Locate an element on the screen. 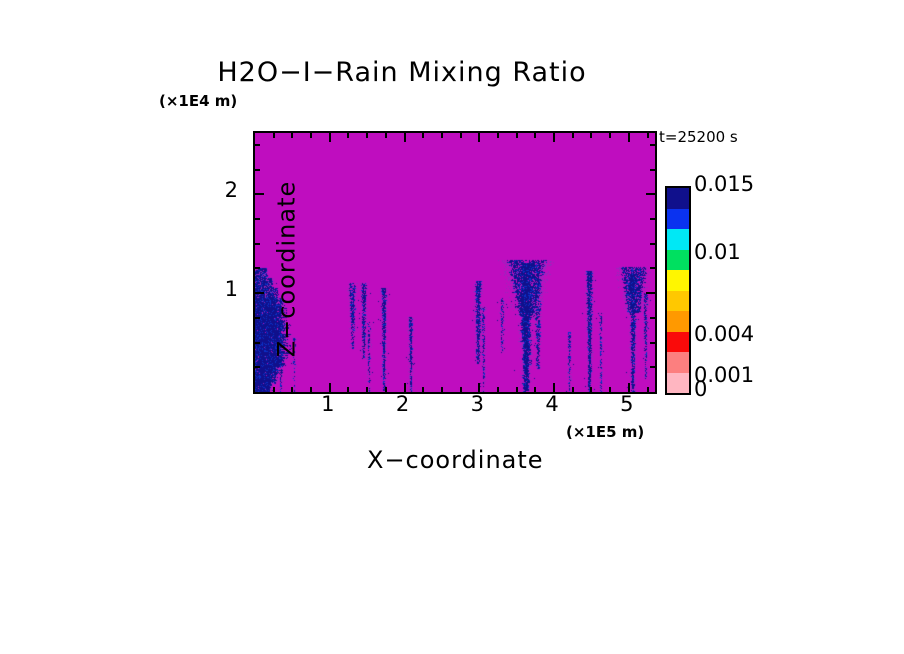 The image size is (904, 654). time-annotation: t=25200 s is located at coordinates (698, 137).